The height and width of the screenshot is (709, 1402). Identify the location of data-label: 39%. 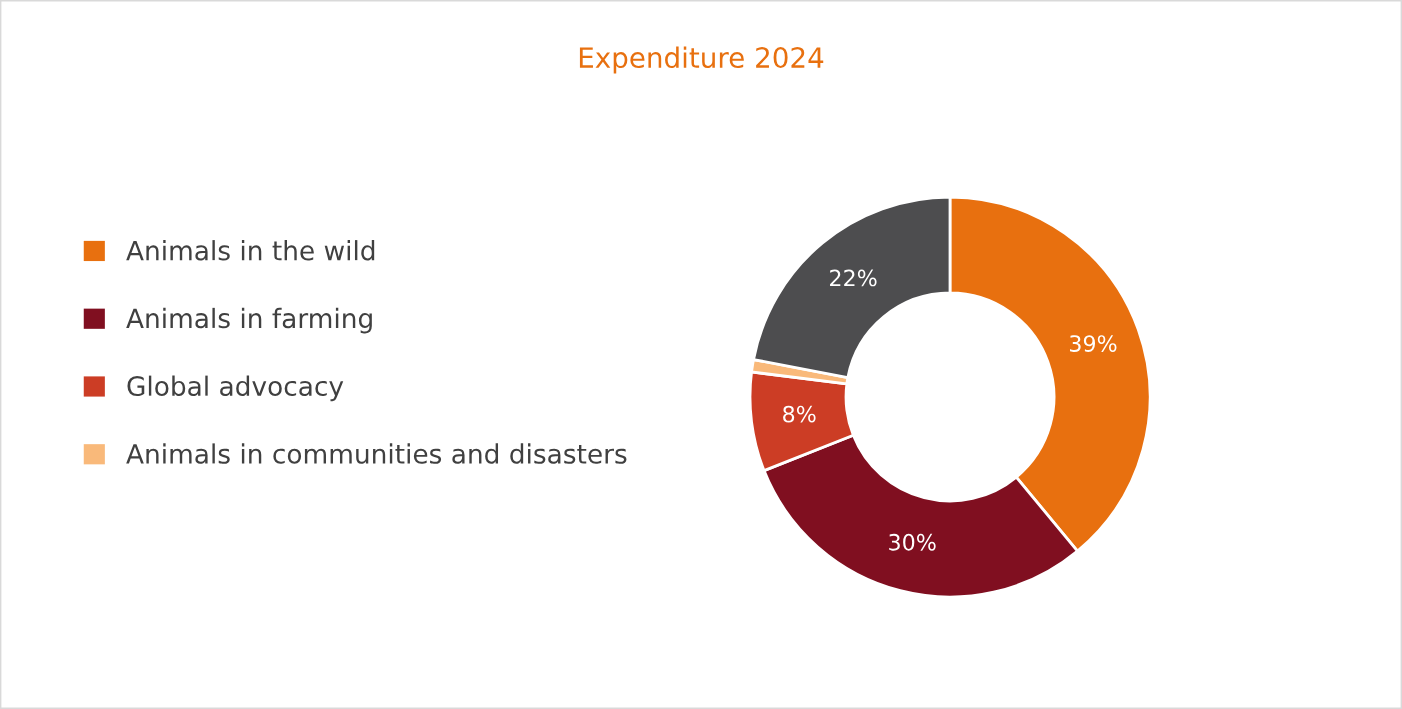
(1093, 343).